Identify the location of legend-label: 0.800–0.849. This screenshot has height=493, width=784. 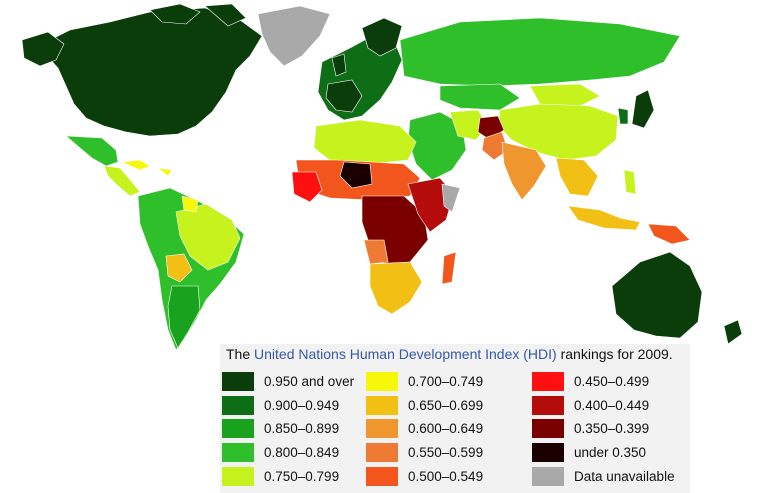
(302, 453).